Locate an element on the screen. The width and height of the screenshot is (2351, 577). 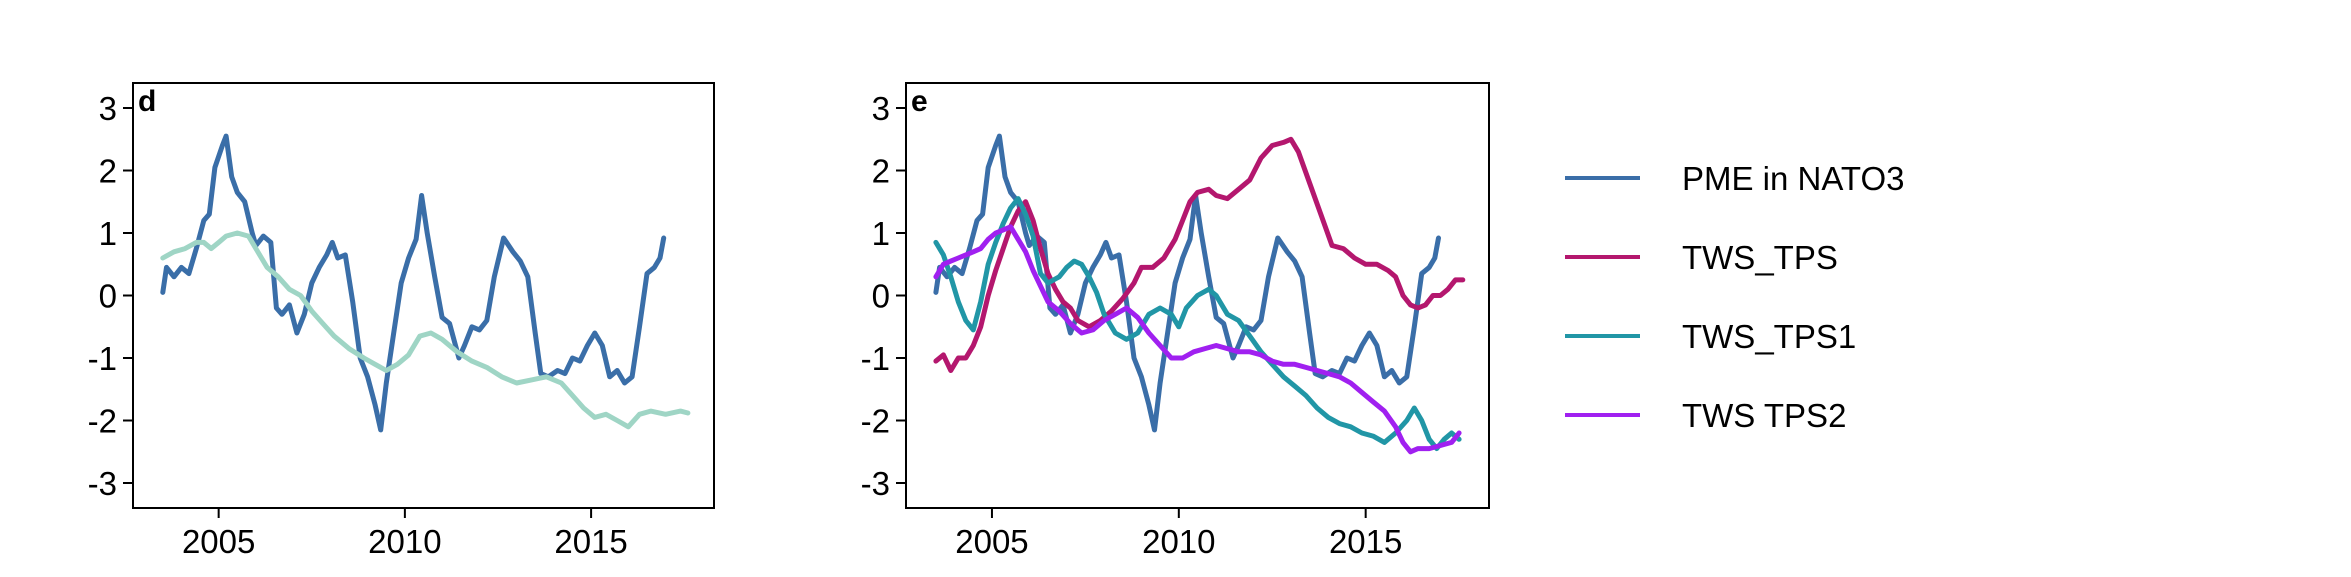
panel-label: d is located at coordinates (147, 101).